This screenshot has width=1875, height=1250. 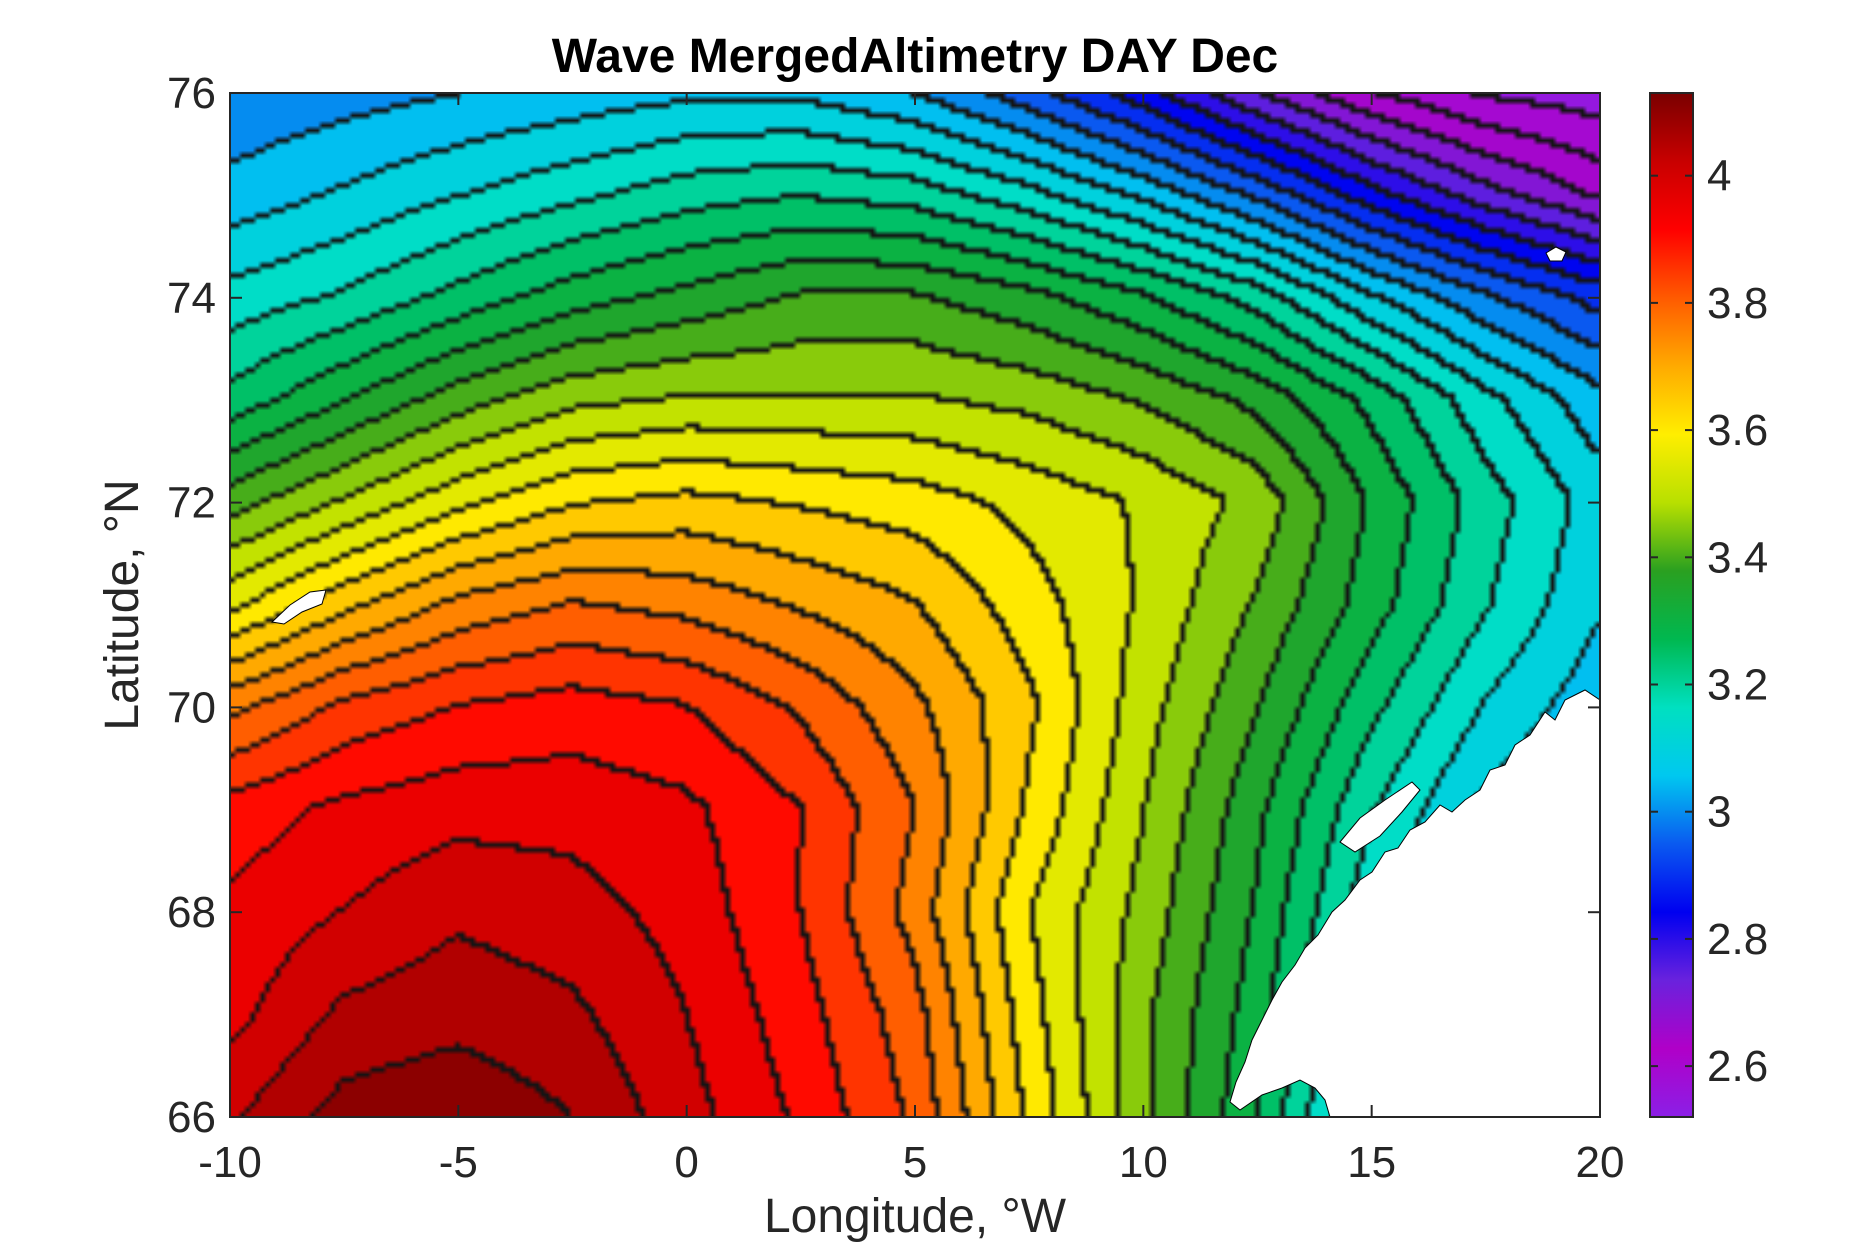 What do you see at coordinates (915, 56) in the screenshot?
I see `chart-title: Wave MergedAltimetry DAY Dec` at bounding box center [915, 56].